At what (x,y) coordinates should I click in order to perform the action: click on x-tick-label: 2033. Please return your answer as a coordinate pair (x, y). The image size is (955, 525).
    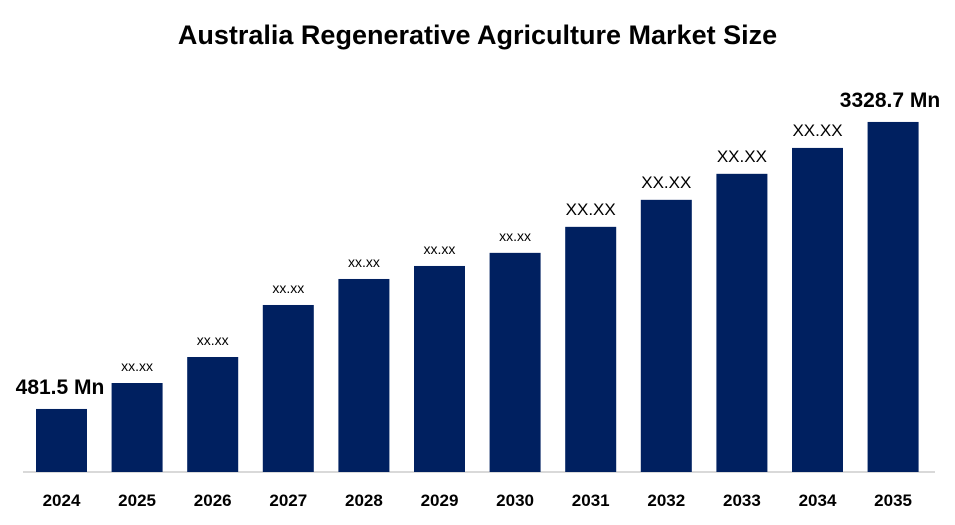
    Looking at the image, I should click on (742, 500).